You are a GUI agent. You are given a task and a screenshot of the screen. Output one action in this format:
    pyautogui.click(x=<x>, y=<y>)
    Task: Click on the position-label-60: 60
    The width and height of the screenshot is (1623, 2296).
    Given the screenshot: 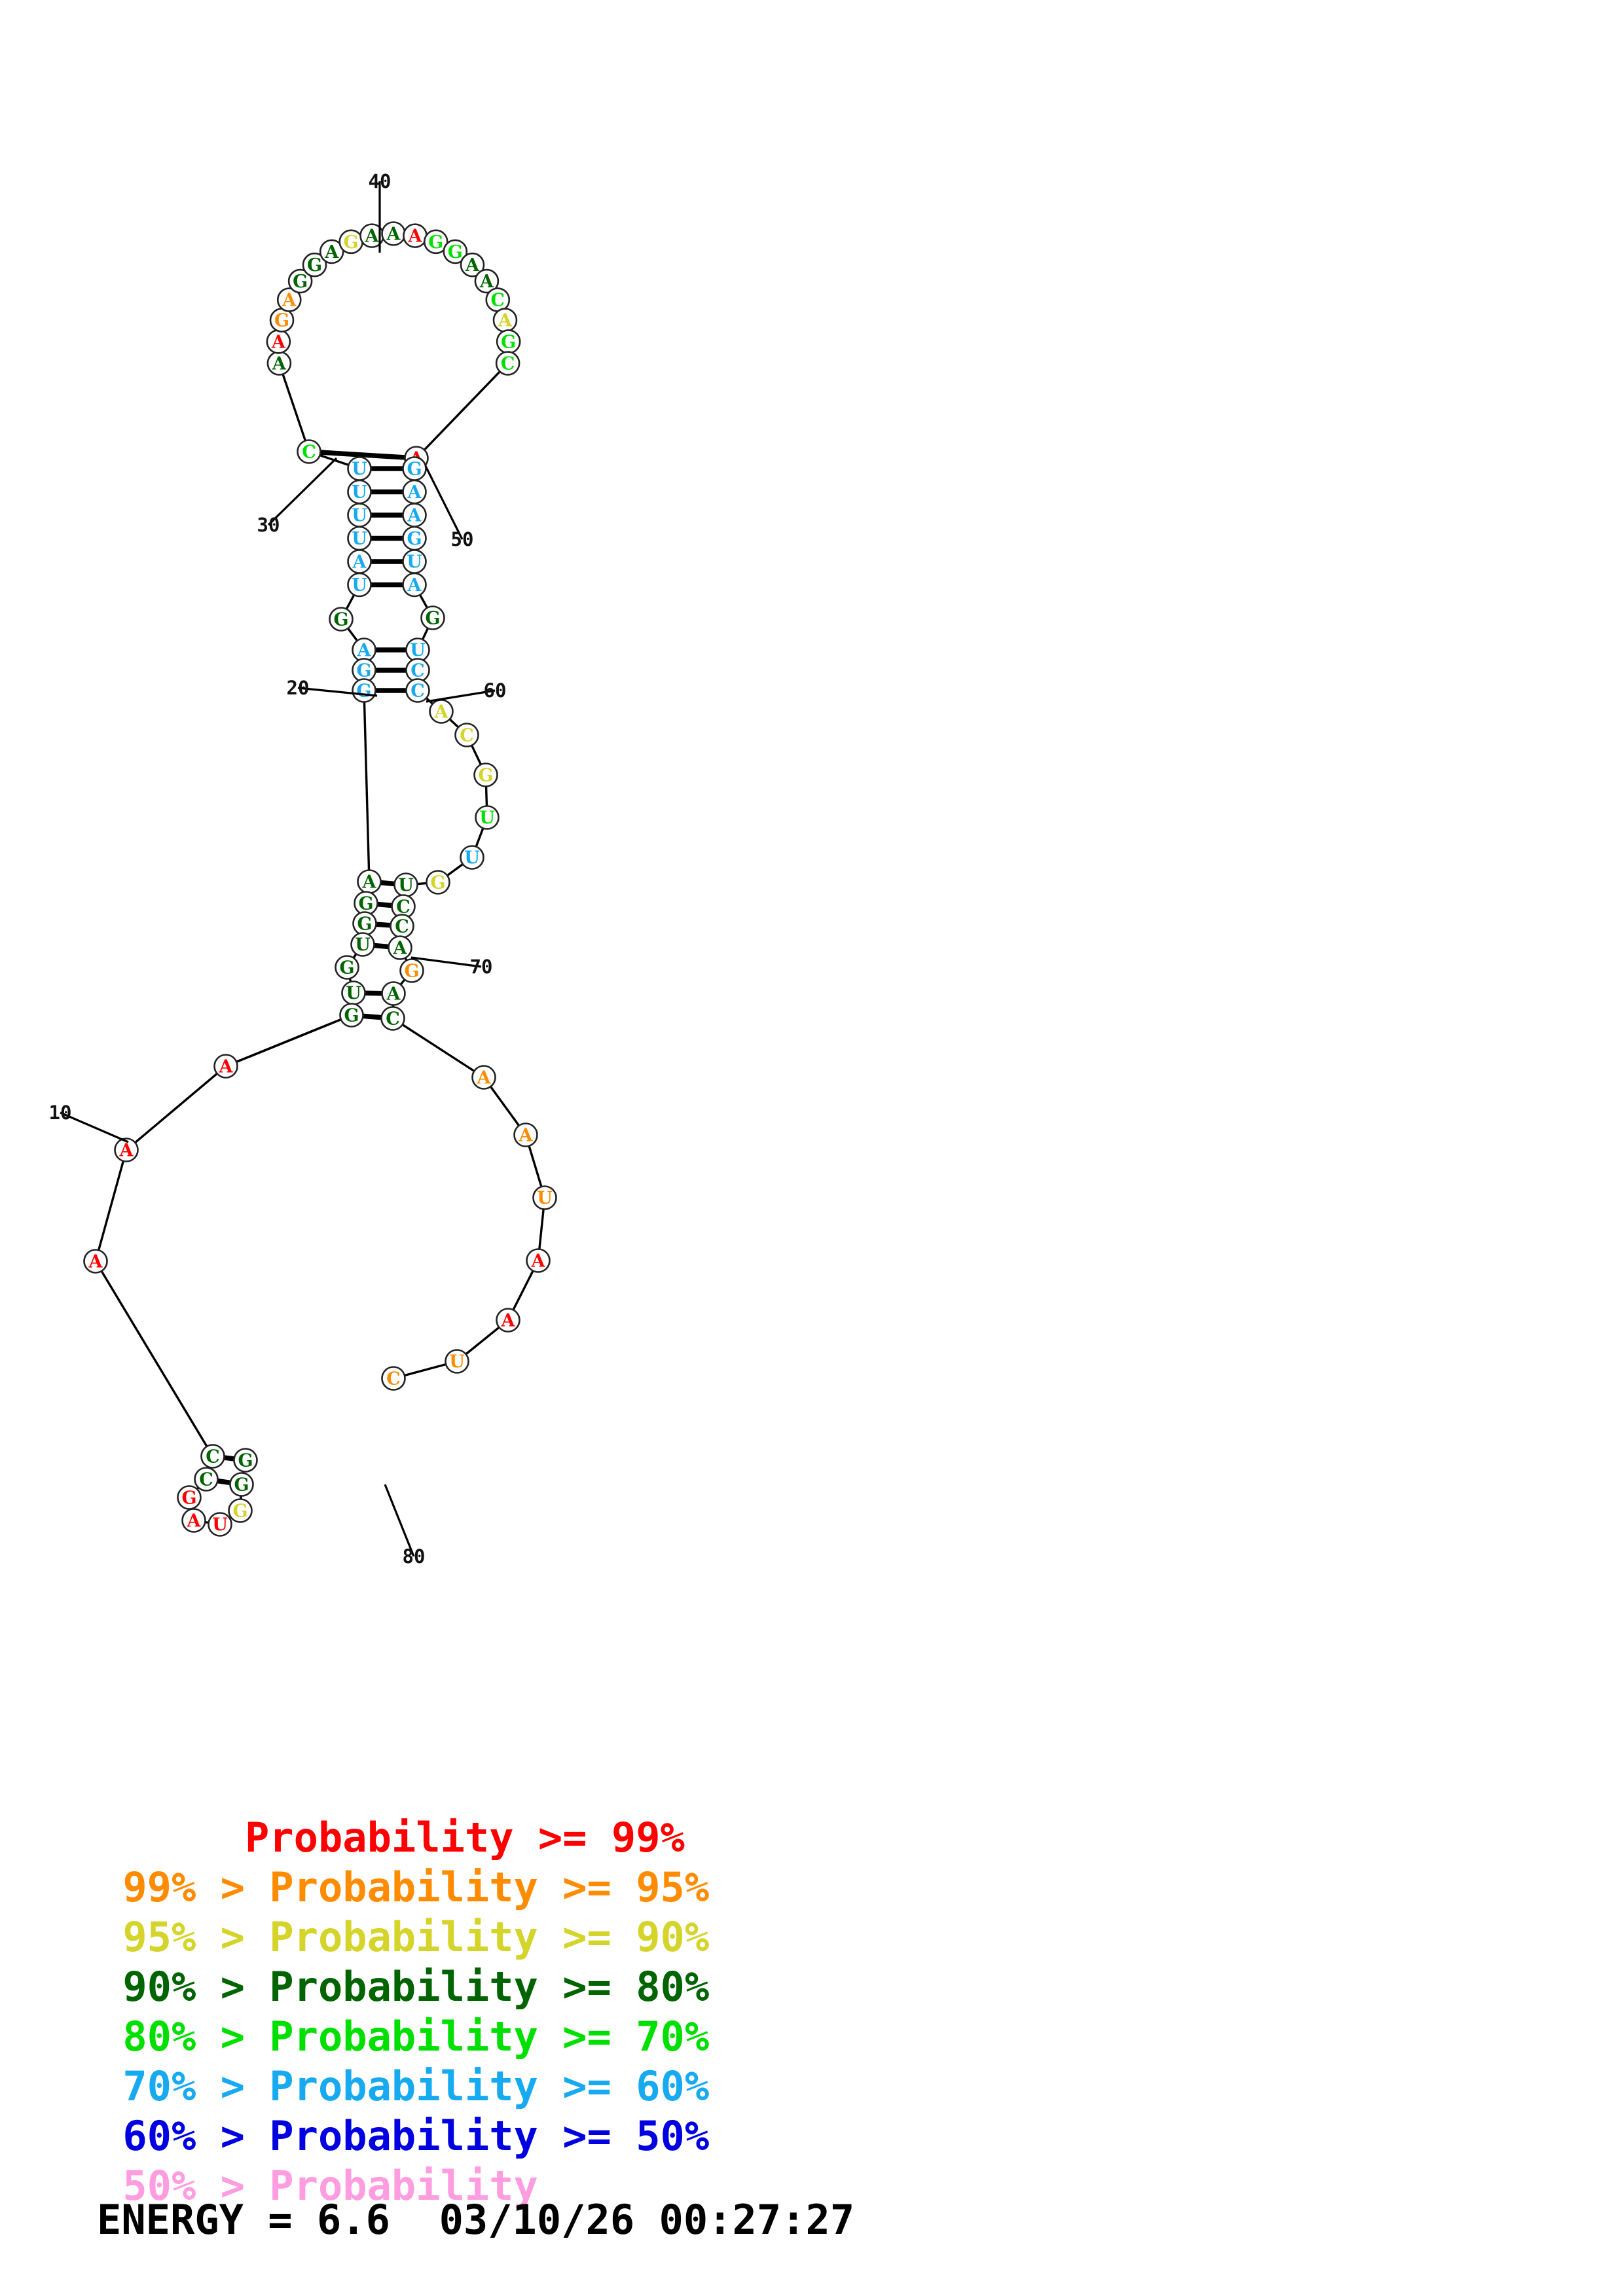 What is the action you would take?
    pyautogui.click(x=495, y=690)
    